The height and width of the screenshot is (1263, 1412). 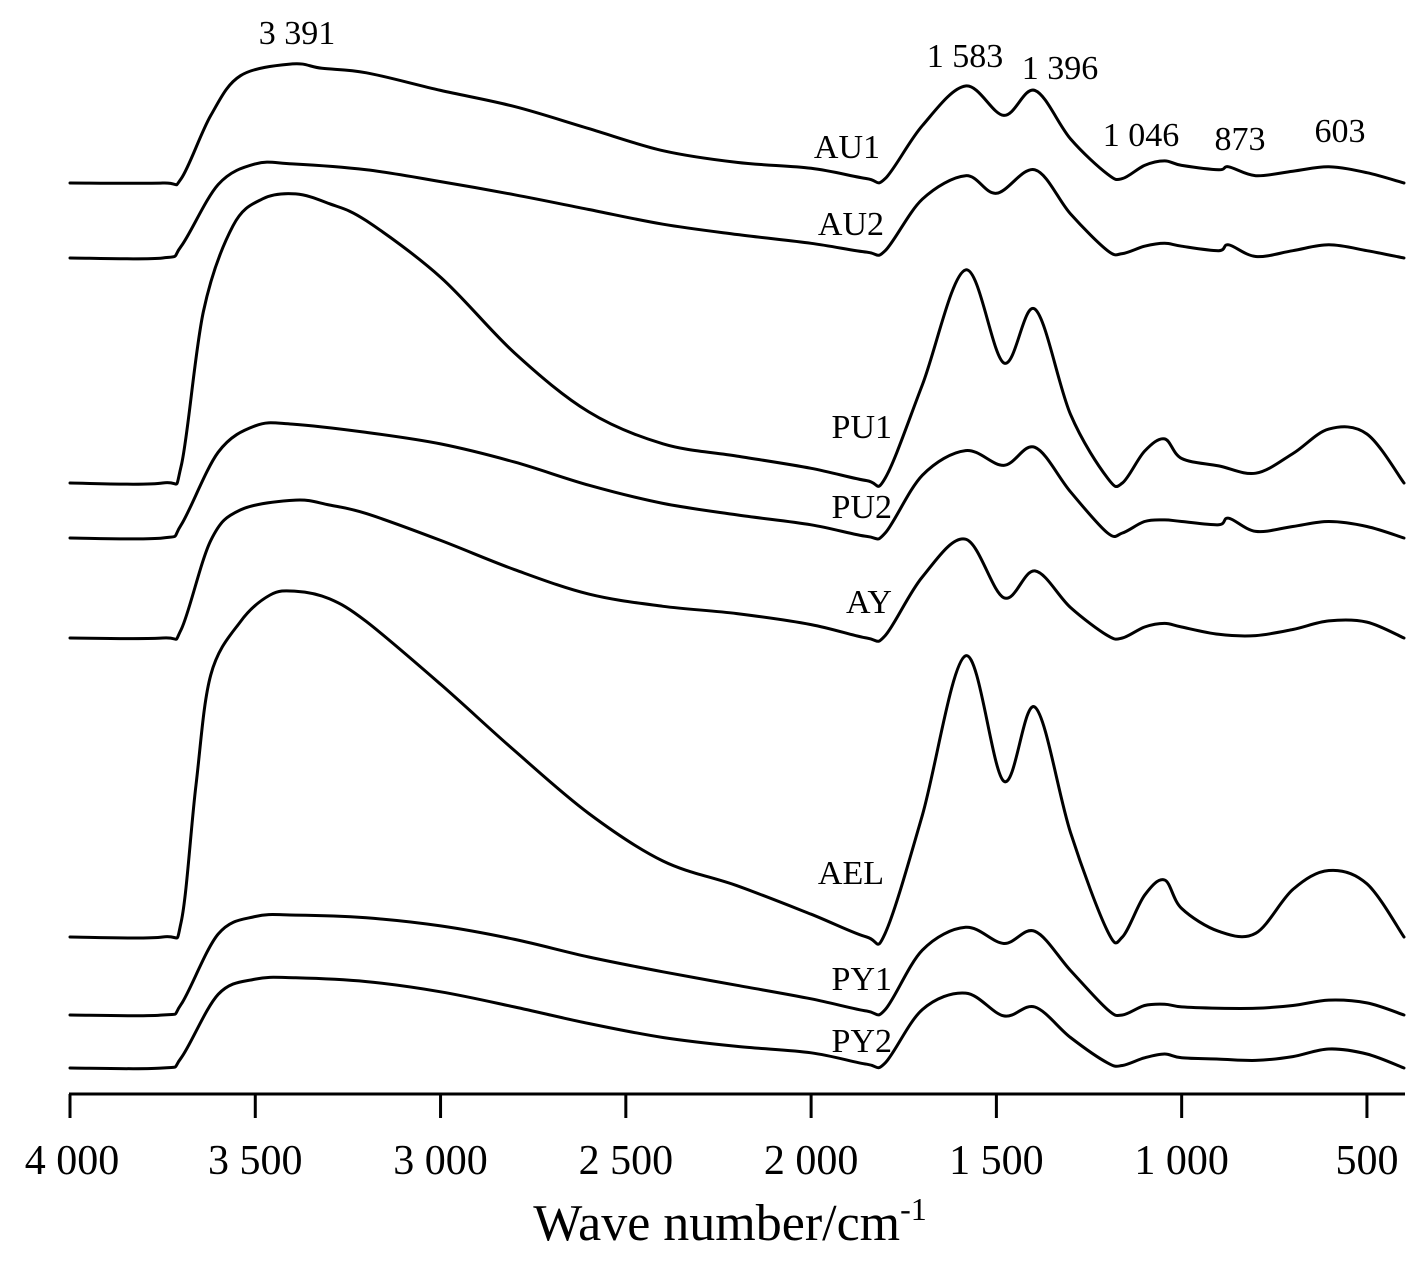 What do you see at coordinates (996, 1161) in the screenshot?
I see `x-tick-label-1500: 1 500` at bounding box center [996, 1161].